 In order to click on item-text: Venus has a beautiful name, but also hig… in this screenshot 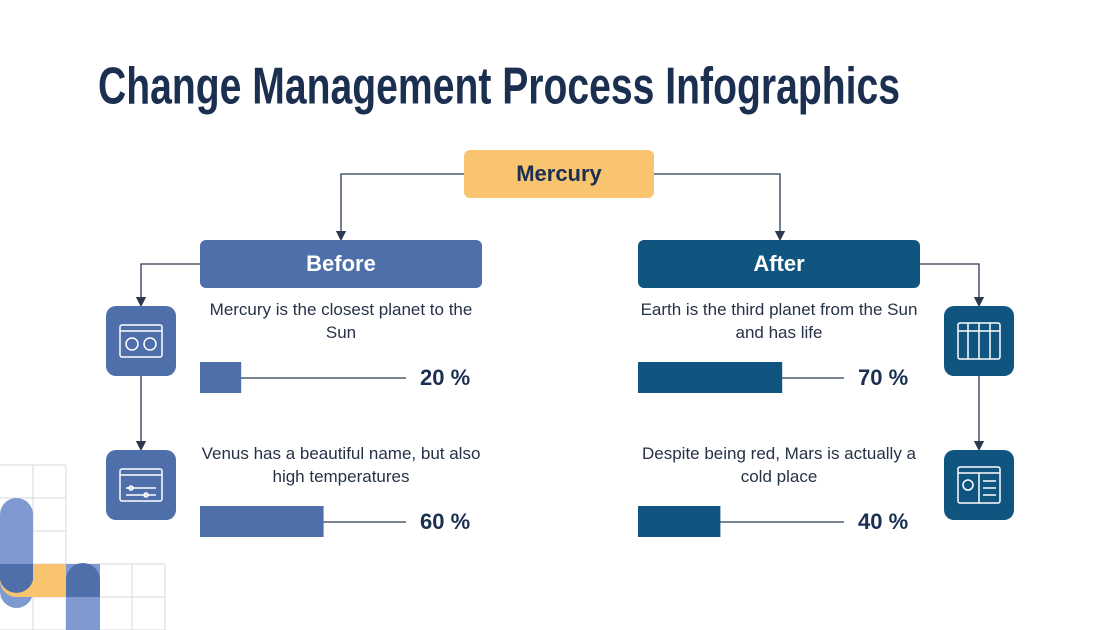, I will do `click(341, 465)`.